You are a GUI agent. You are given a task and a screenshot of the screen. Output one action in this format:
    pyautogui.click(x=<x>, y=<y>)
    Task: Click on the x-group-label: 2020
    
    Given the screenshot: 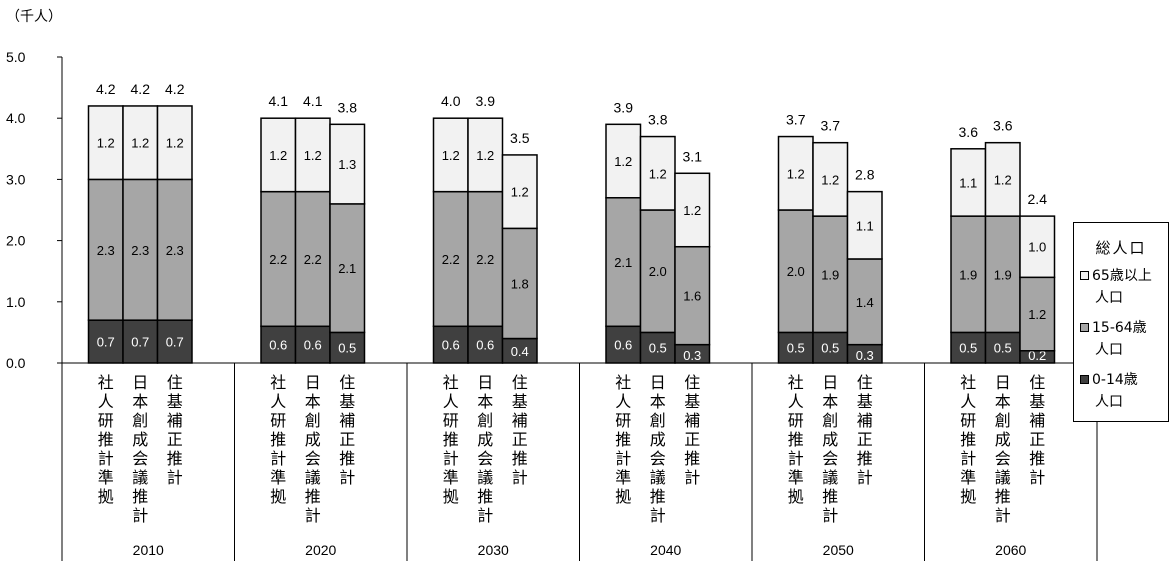 What is the action you would take?
    pyautogui.click(x=320, y=550)
    